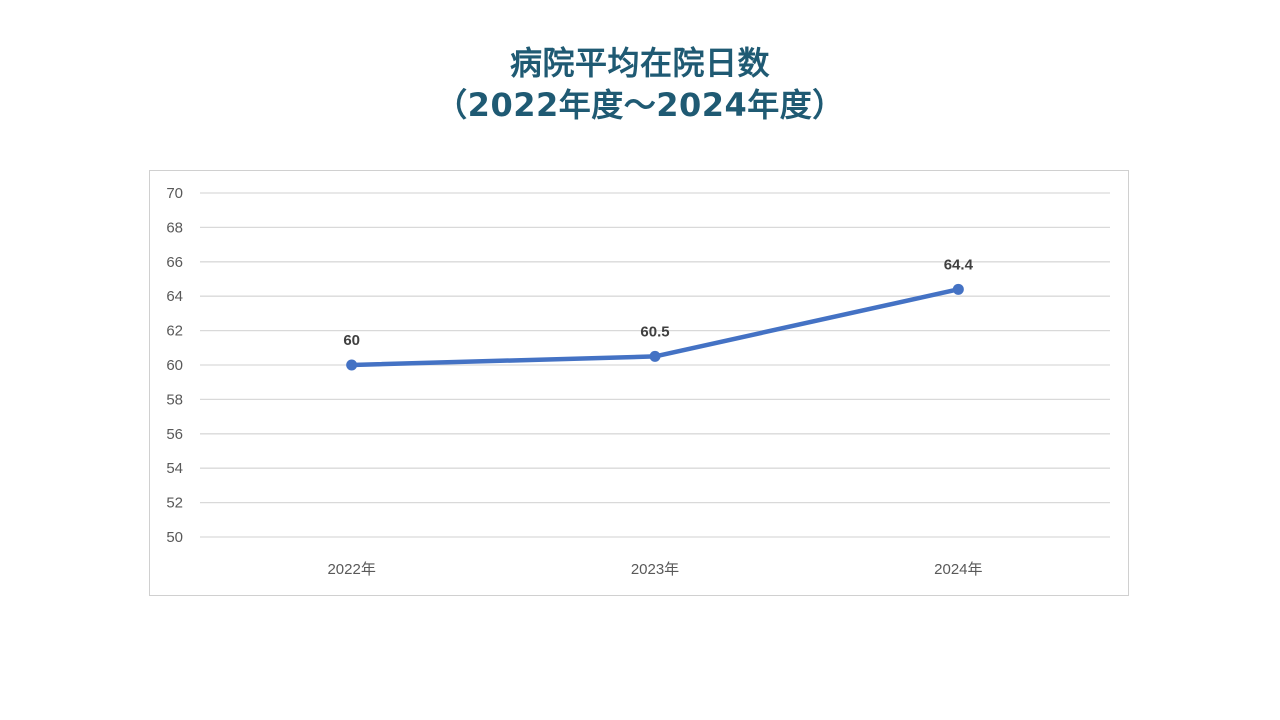  I want to click on data-label: 64.4, so click(959, 264).